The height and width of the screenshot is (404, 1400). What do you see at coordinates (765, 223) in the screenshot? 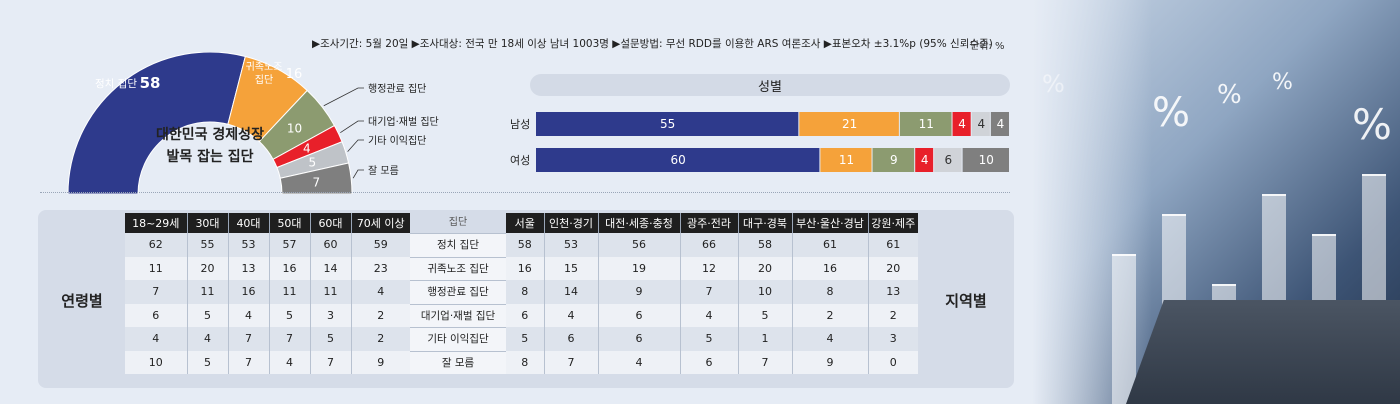
I see `region-col-header: 대구·경북` at bounding box center [765, 223].